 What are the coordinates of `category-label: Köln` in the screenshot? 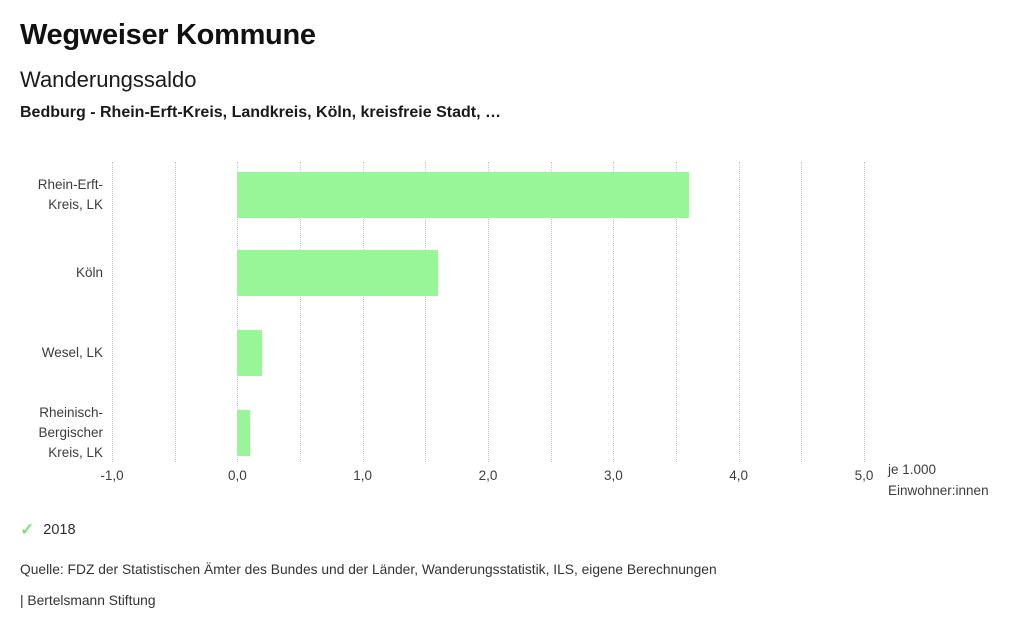 It's located at (89, 272).